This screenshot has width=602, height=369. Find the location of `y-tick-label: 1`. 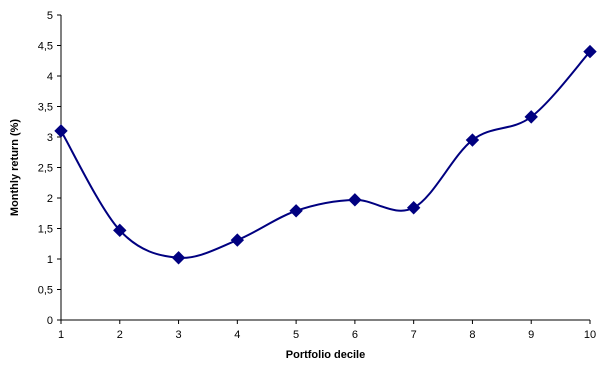

y-tick-label: 1 is located at coordinates (50, 260).